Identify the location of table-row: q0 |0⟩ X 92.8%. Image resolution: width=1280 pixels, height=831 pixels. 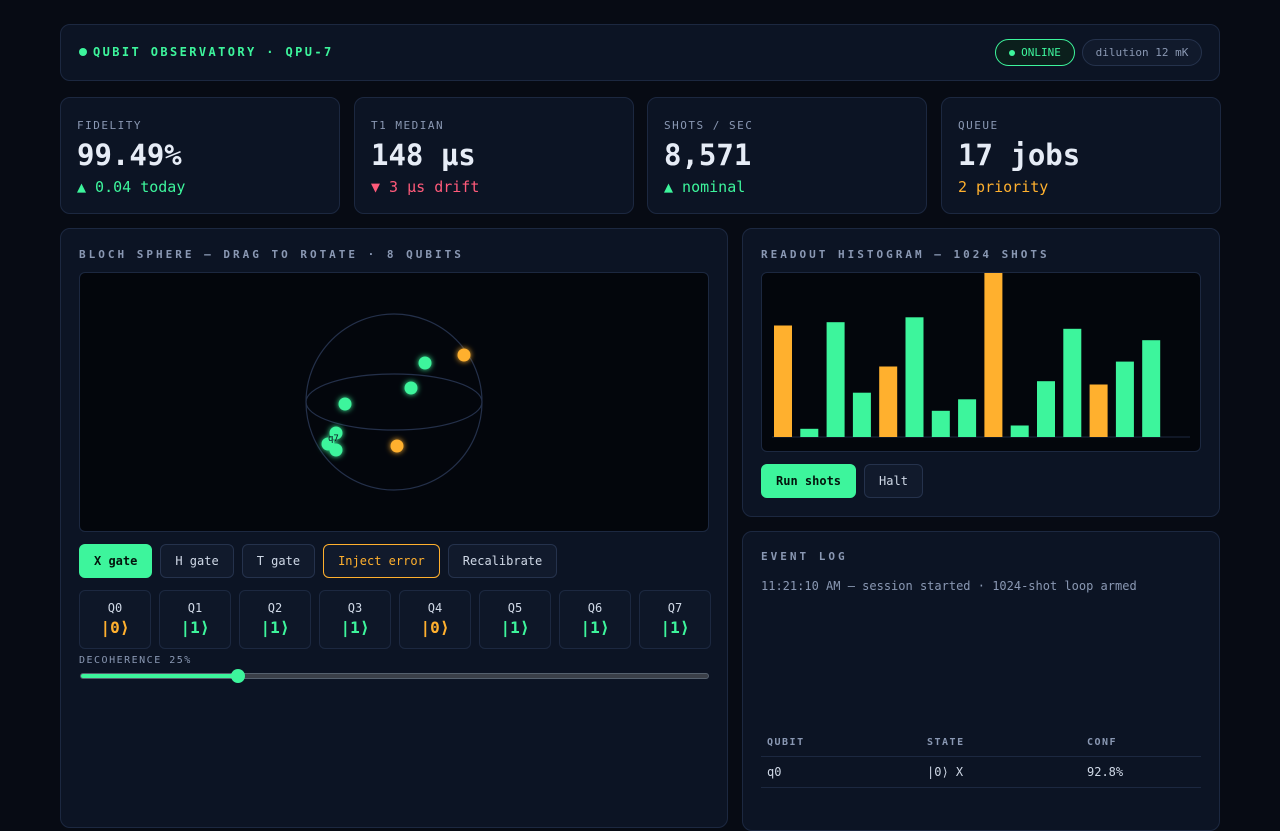
(981, 772).